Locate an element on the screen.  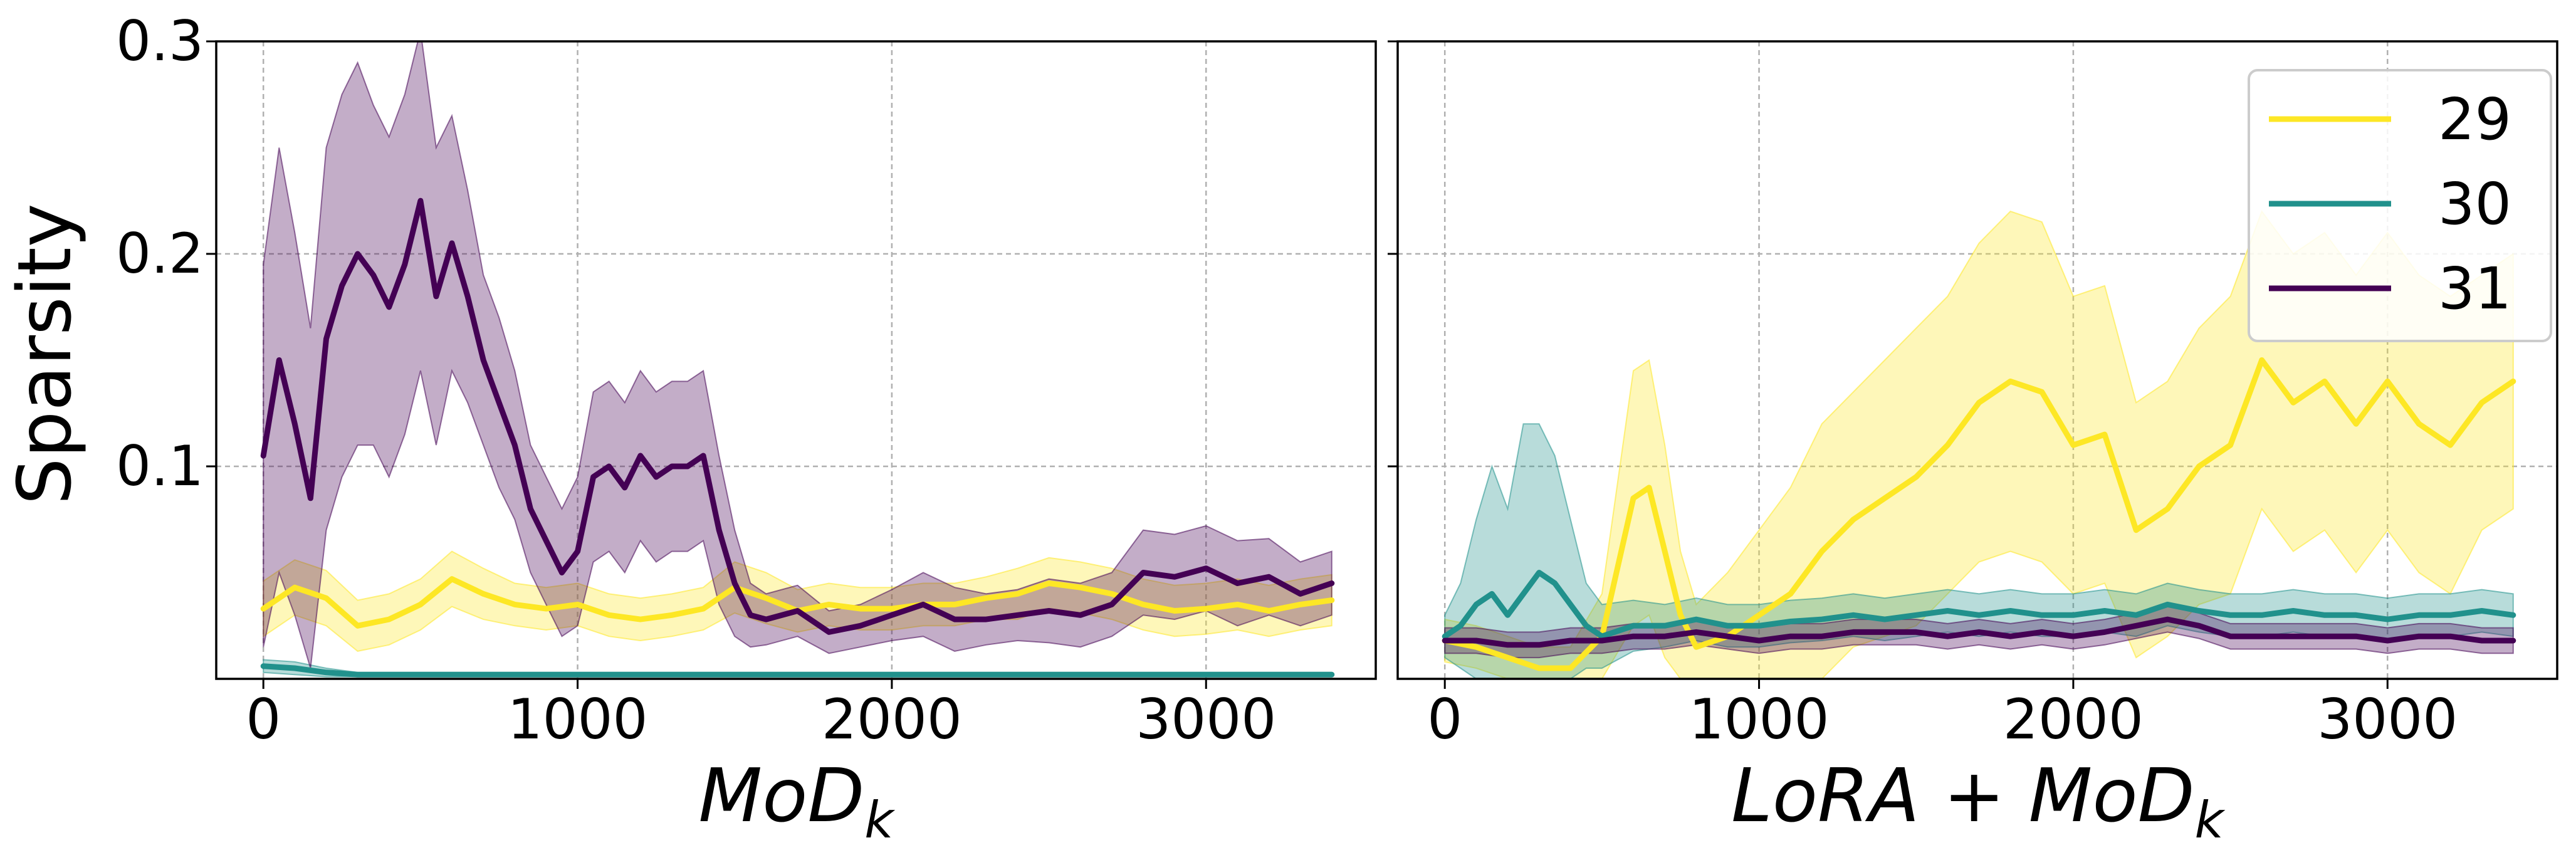
legend-label-30: 30 is located at coordinates (2474, 204).